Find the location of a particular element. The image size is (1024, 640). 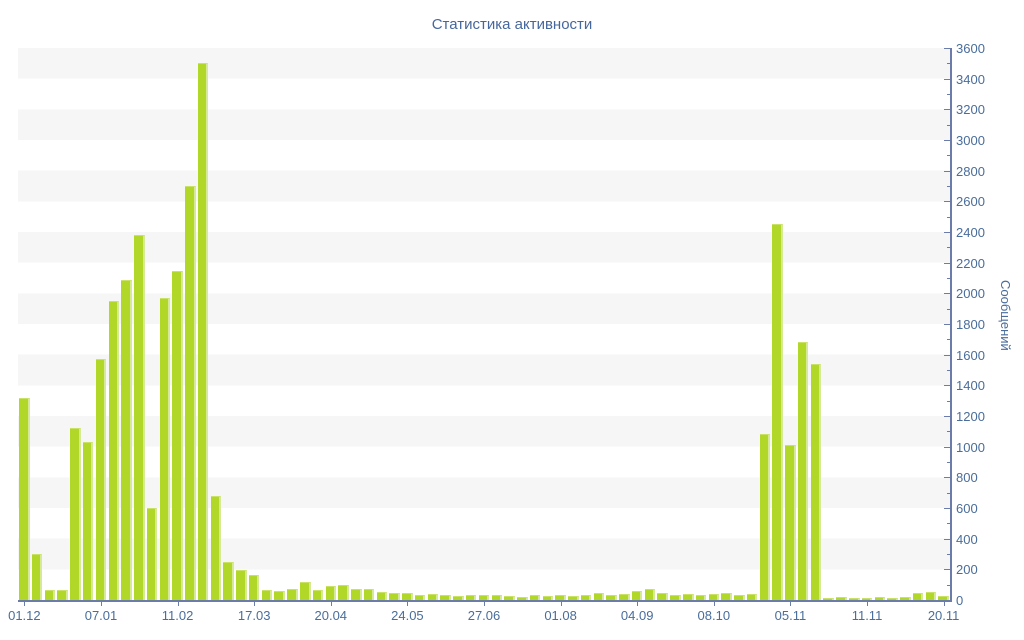

y-tick-label: 600 is located at coordinates (967, 508).